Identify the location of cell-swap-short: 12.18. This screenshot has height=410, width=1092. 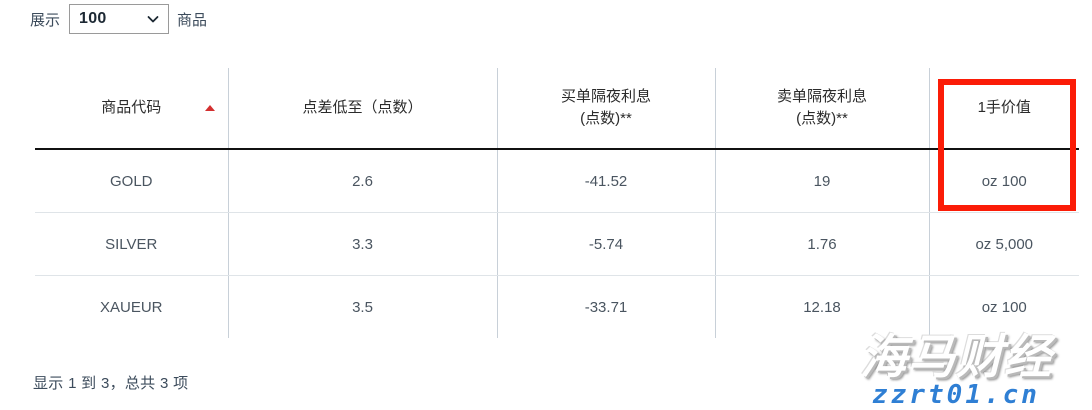
(821, 306).